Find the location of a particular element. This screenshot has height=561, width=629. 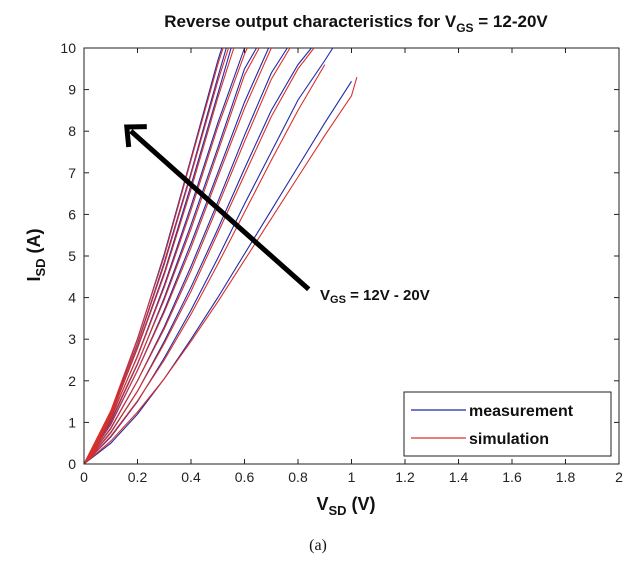

x-tick-label: 1.4 is located at coordinates (459, 477).